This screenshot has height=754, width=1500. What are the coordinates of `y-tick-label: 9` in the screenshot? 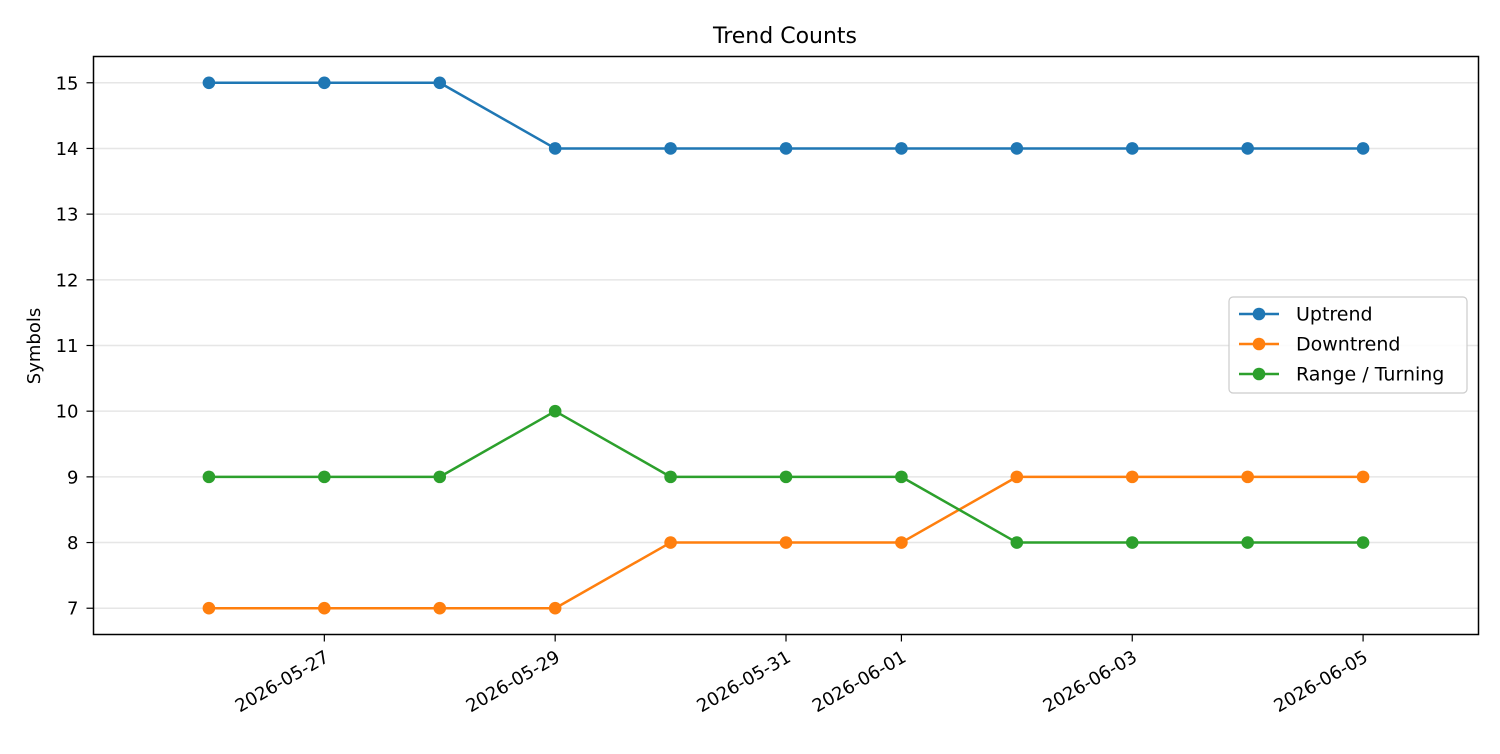 It's located at (72, 477).